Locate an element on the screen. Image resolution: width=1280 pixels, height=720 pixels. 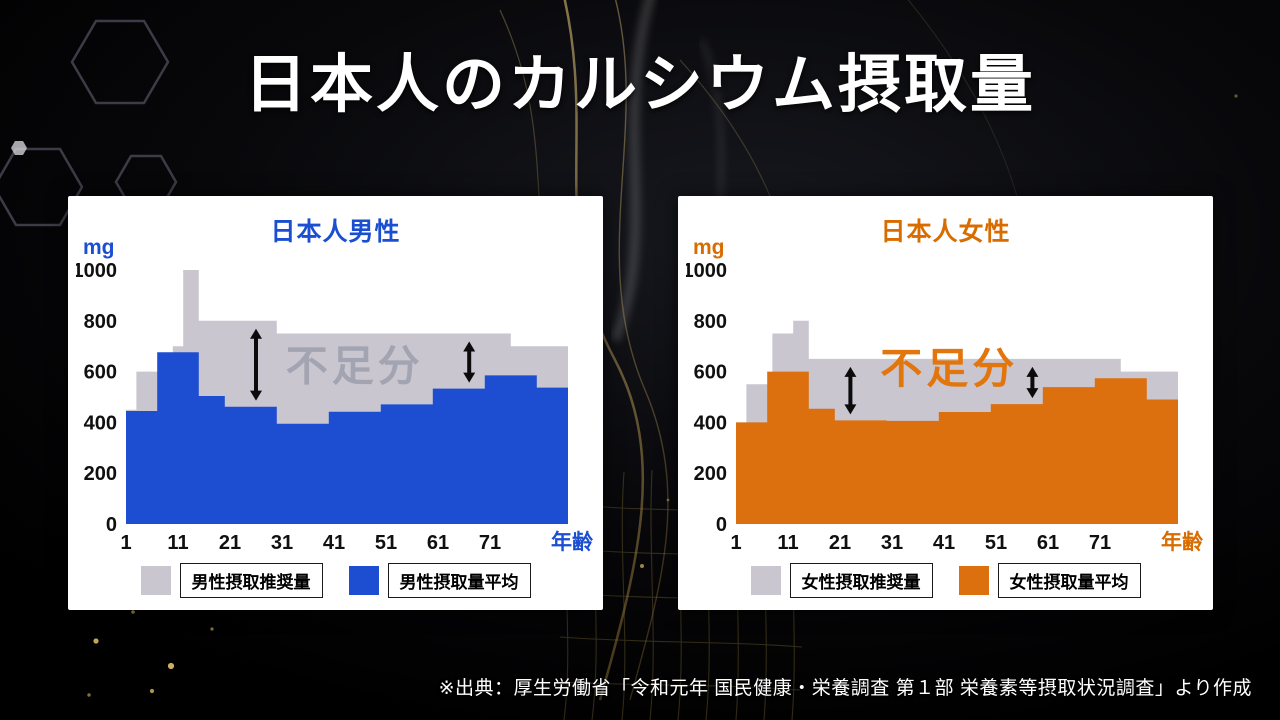
male-average-label: 男性摂取量平均 is located at coordinates (459, 580).